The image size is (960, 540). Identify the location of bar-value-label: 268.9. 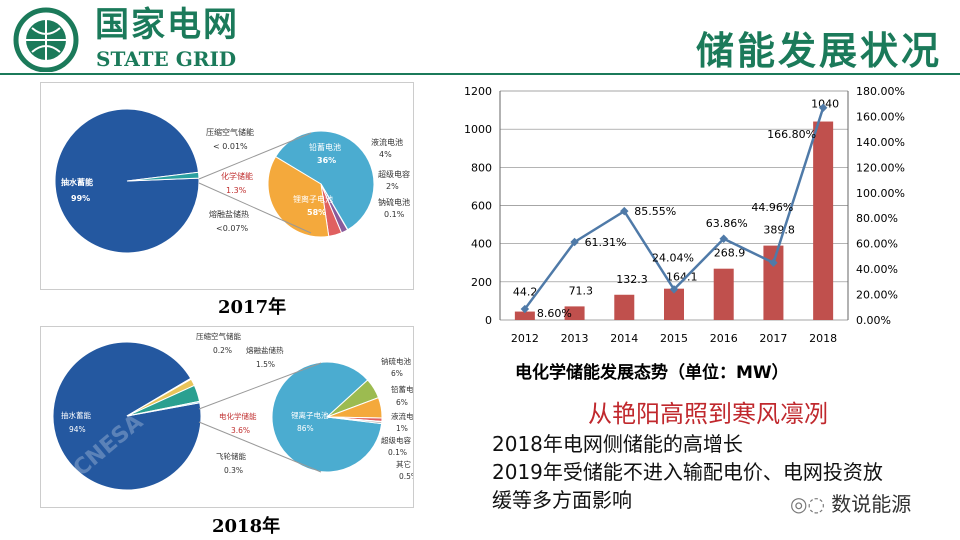
(730, 253).